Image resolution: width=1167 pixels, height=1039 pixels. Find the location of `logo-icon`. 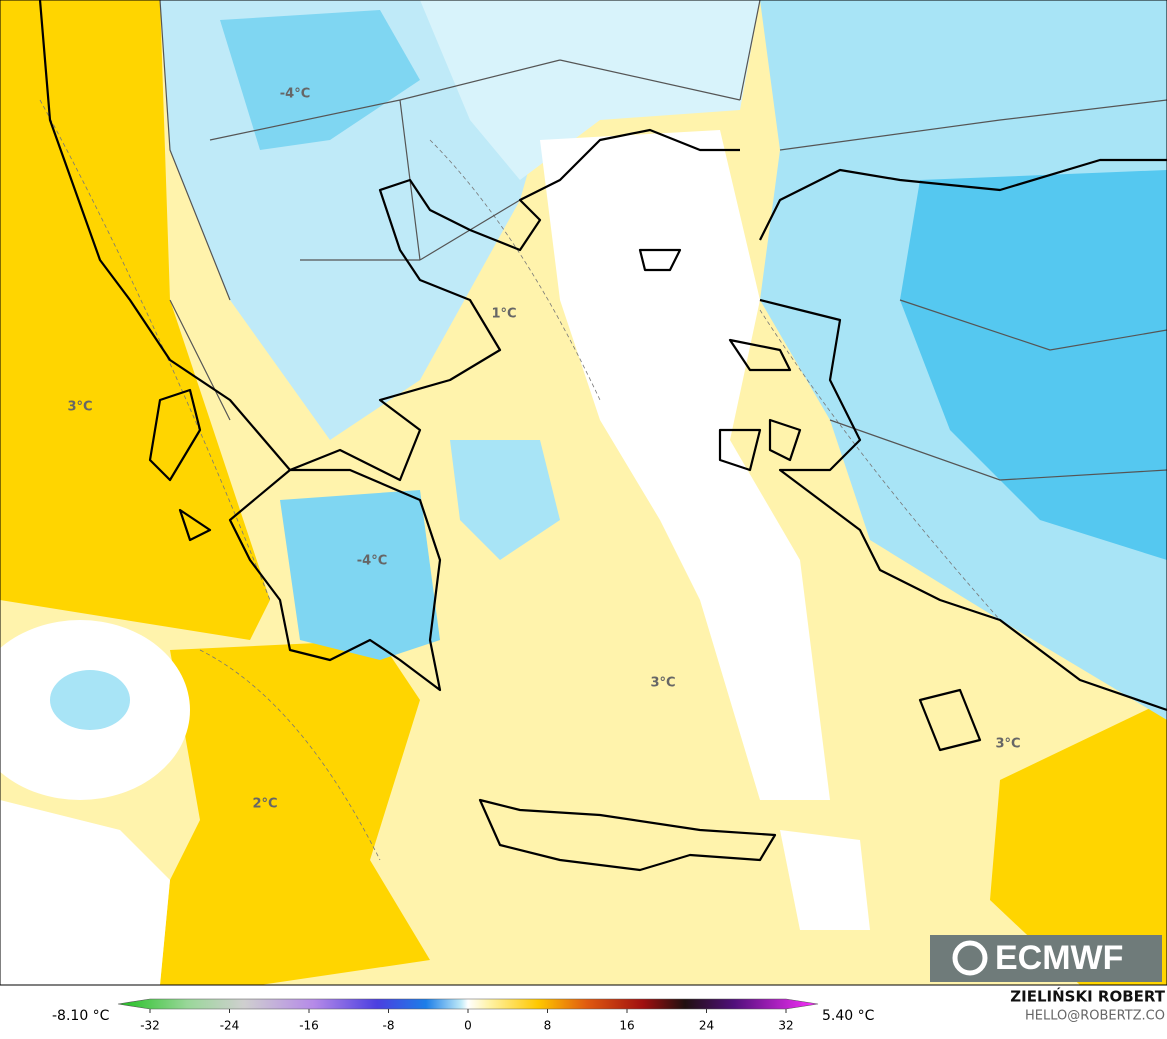

logo-icon is located at coordinates (970, 958).